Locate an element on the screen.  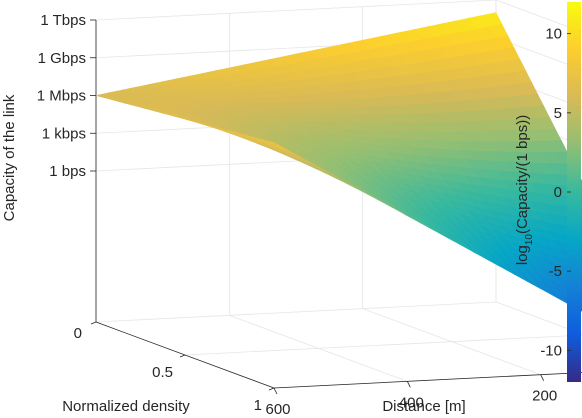
colorbar-label-subscript: 10 is located at coordinates (529, 240).